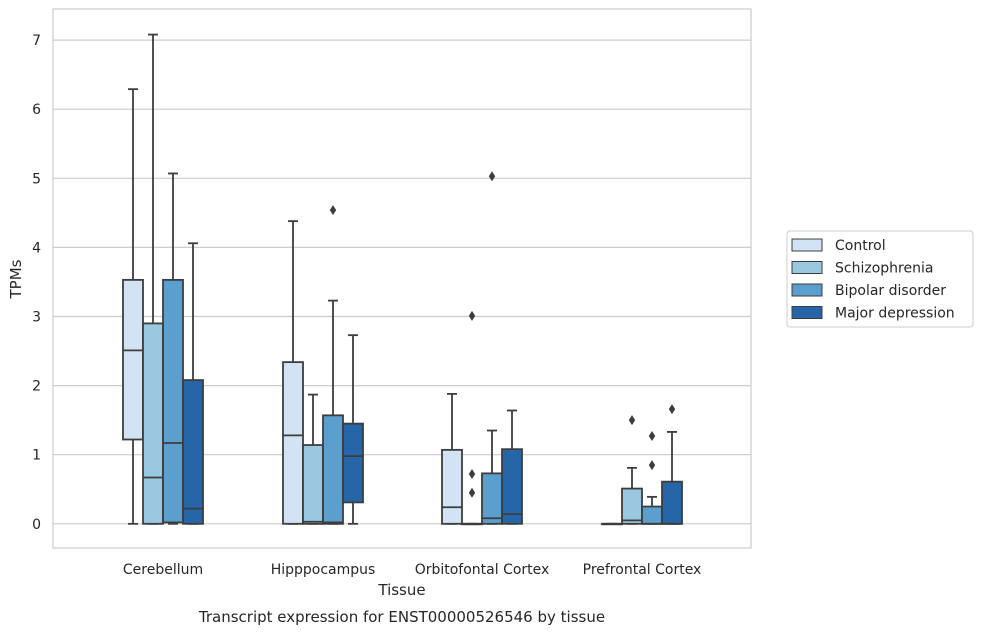 The height and width of the screenshot is (634, 983). I want to click on y-tick-label: 4, so click(36, 248).